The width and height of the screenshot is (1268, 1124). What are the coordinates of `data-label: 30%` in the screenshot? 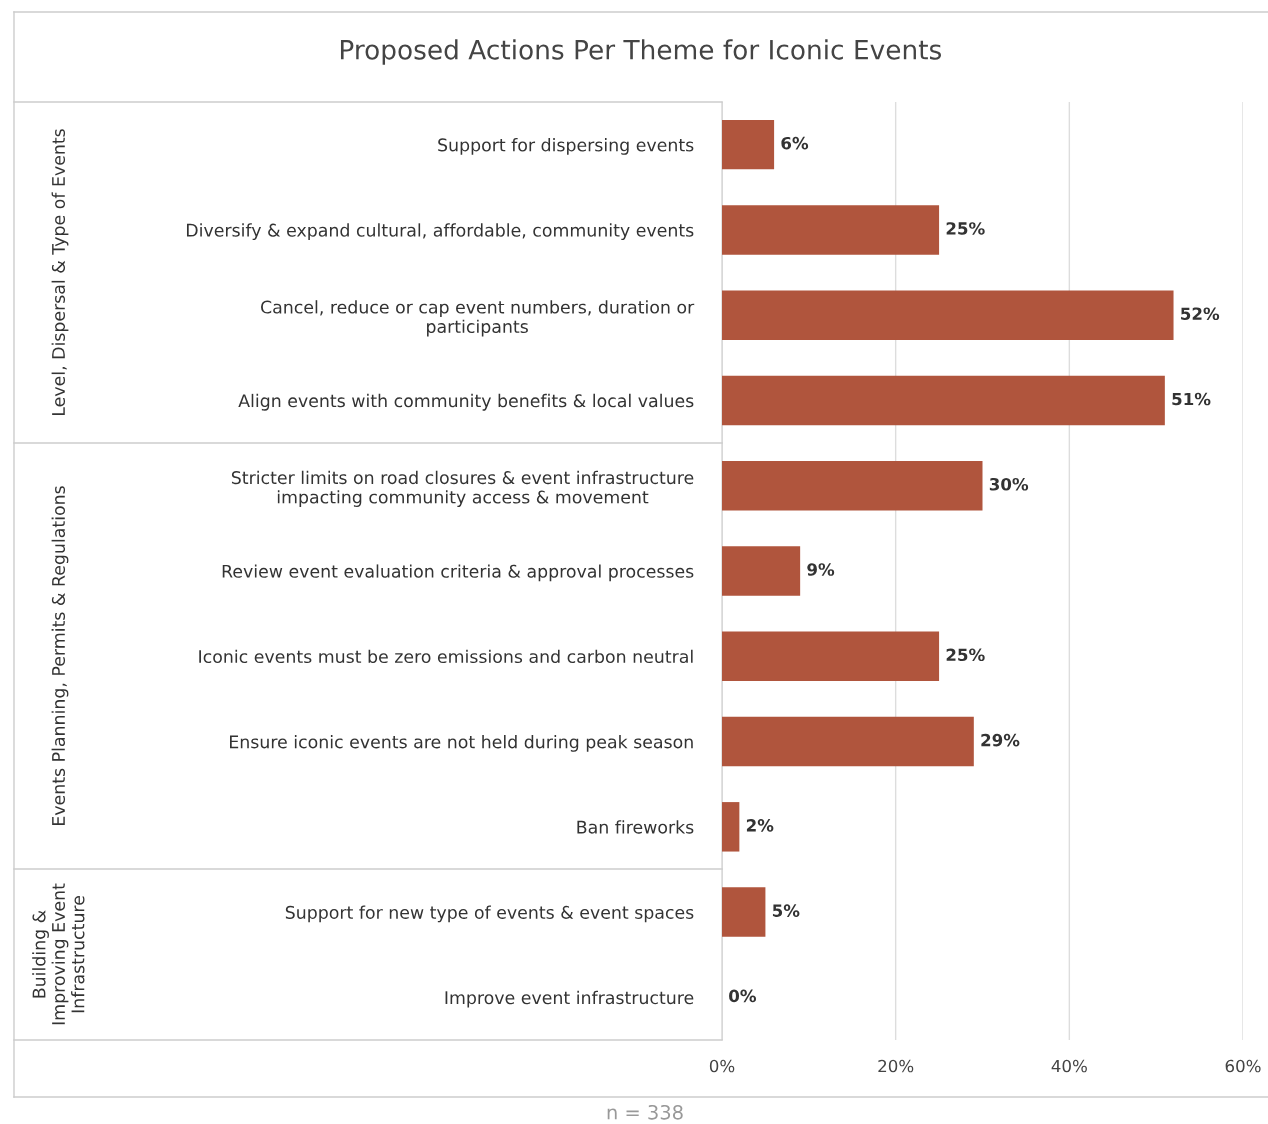 It's located at (1009, 484).